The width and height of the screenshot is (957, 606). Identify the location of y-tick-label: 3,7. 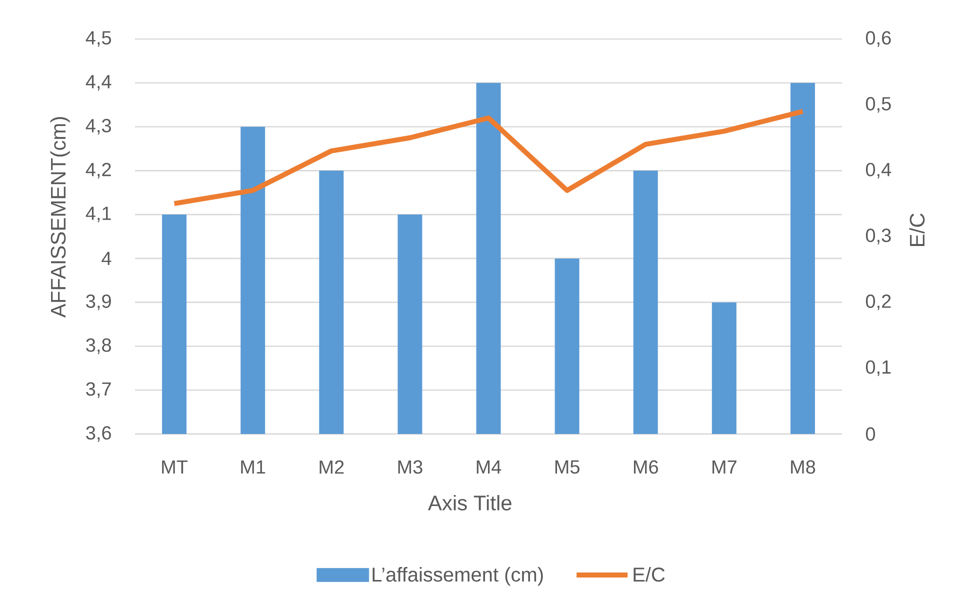
(98, 390).